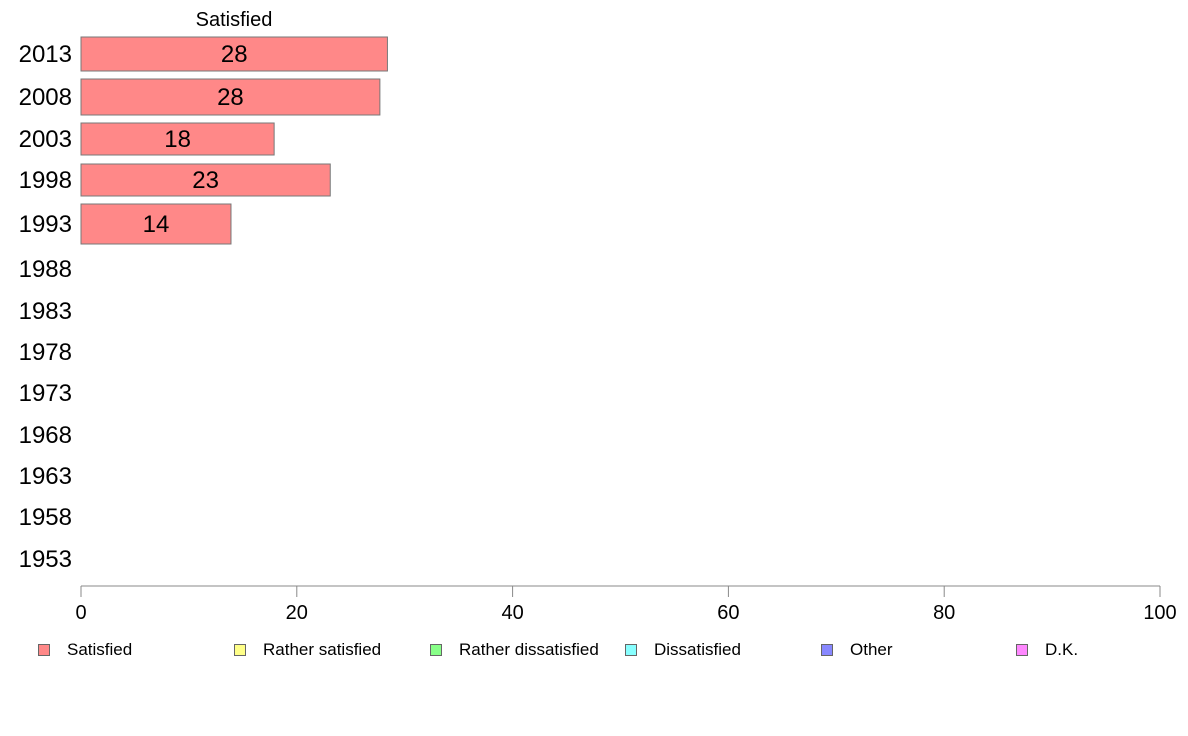  I want to click on y-tick-label-2013: 2013, so click(45, 54).